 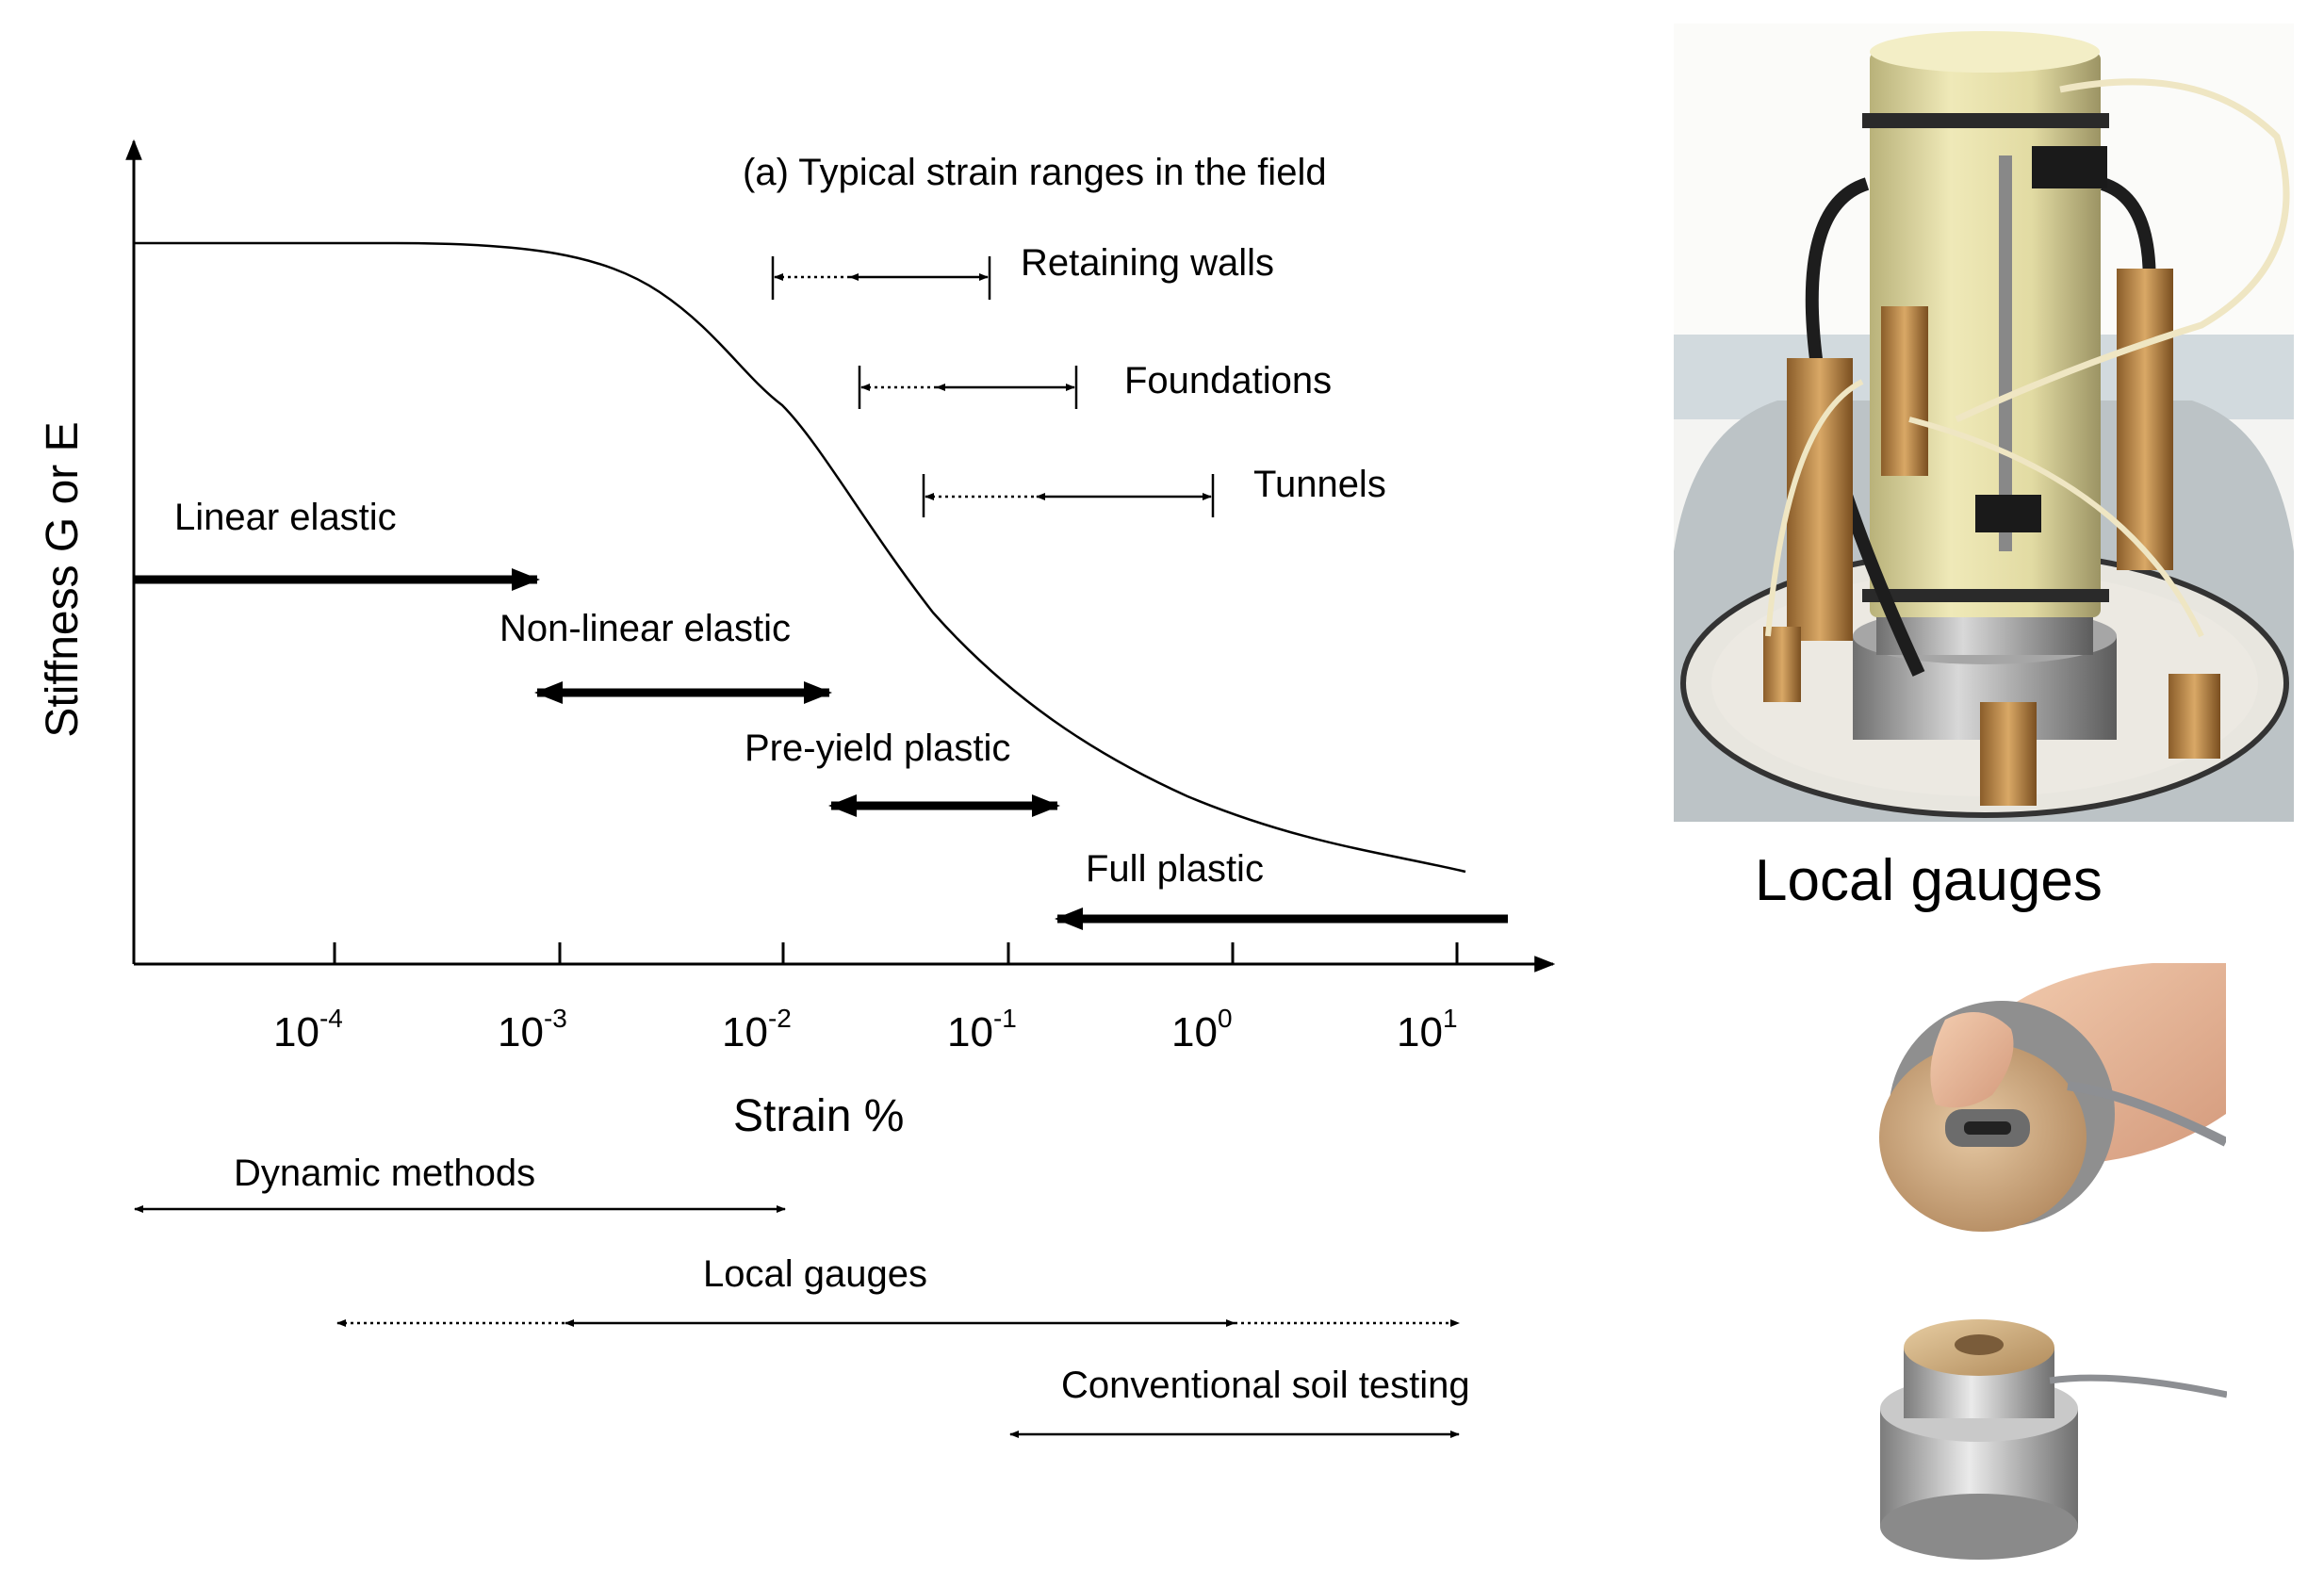 What do you see at coordinates (968, 387) in the screenshot?
I see `range-foundations` at bounding box center [968, 387].